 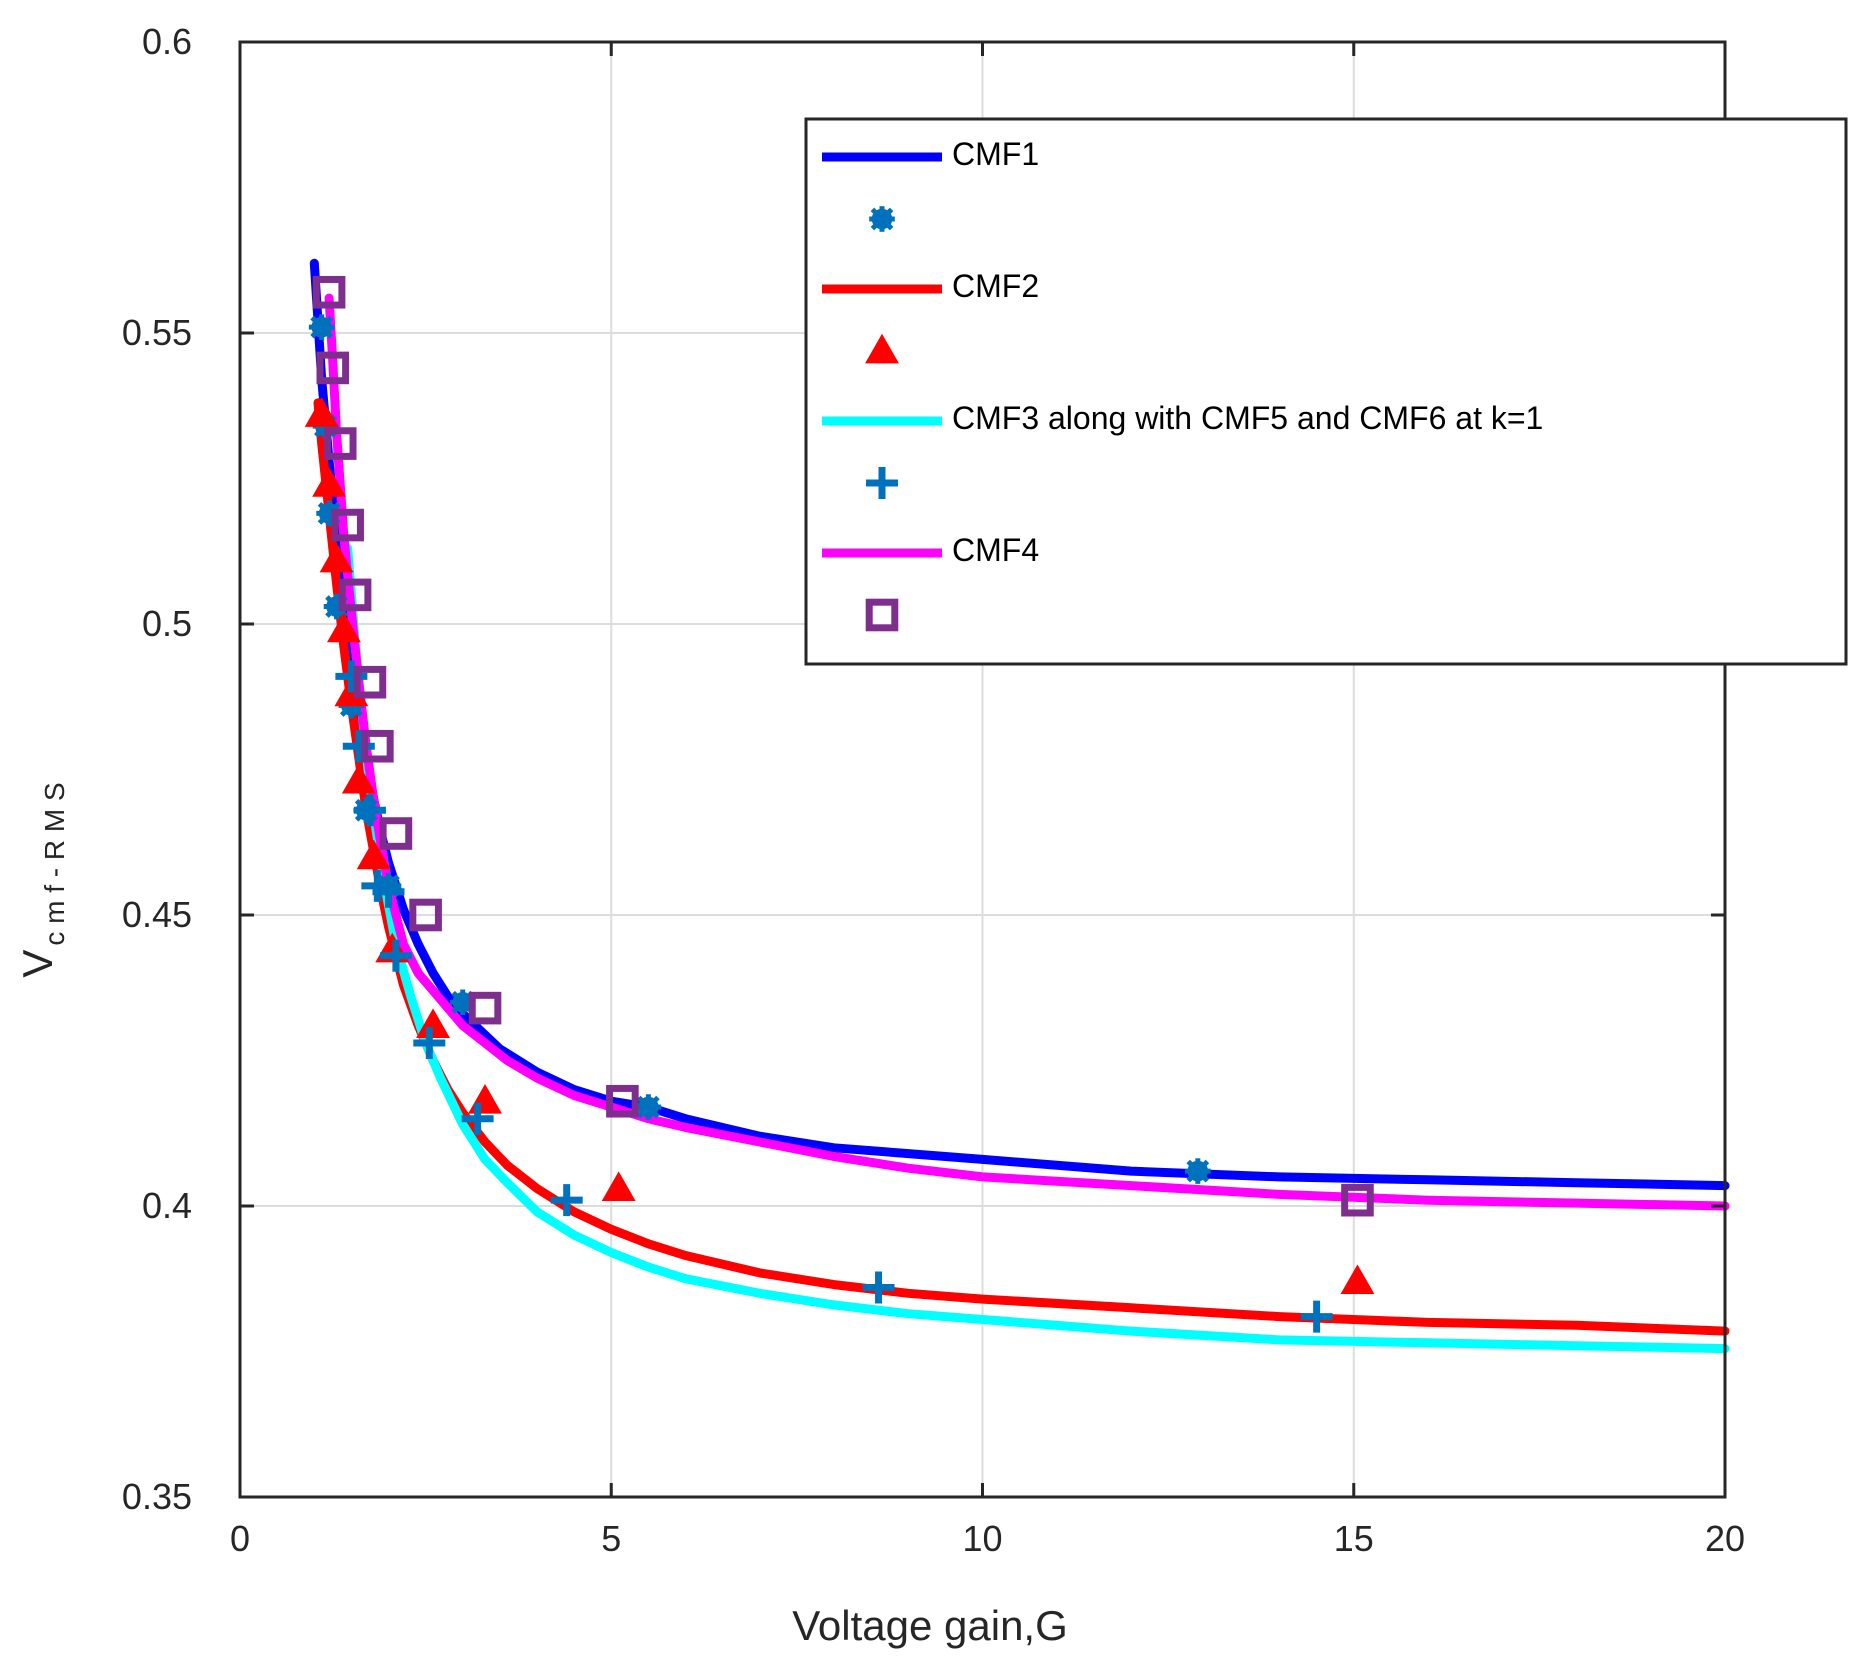 I want to click on legend-label: CMF4, so click(x=995, y=550).